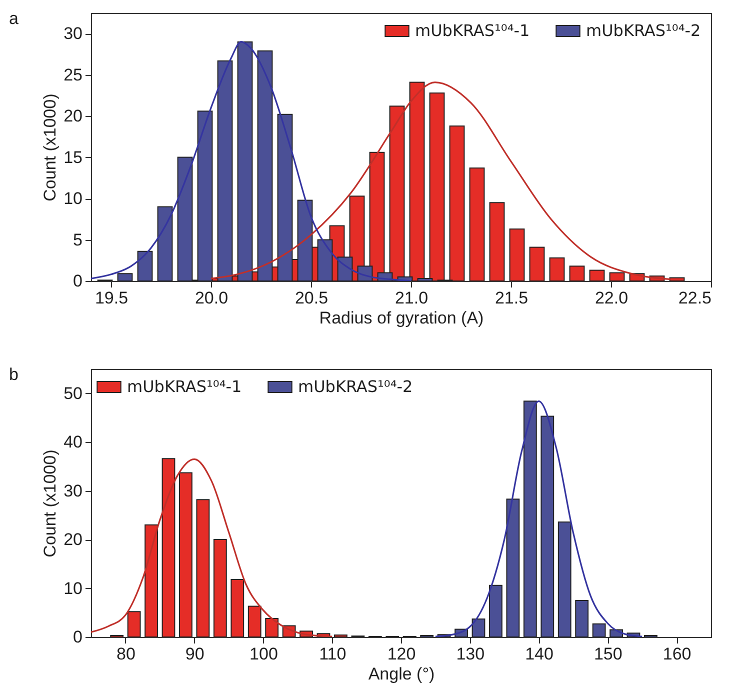 This screenshot has width=732, height=694. What do you see at coordinates (695, 298) in the screenshot?
I see `x-tick-label: 22.5` at bounding box center [695, 298].